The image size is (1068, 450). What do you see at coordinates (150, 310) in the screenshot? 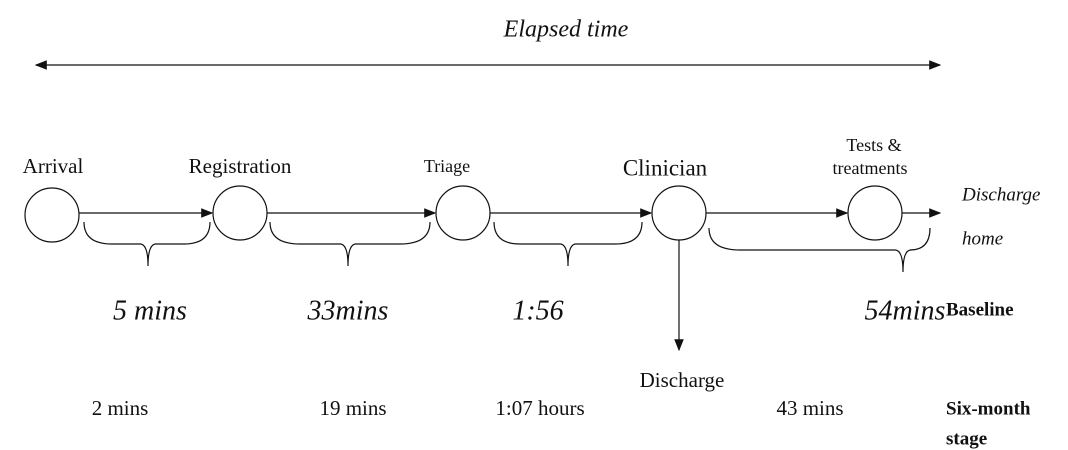
I see `baseline-time: 5 mins` at bounding box center [150, 310].